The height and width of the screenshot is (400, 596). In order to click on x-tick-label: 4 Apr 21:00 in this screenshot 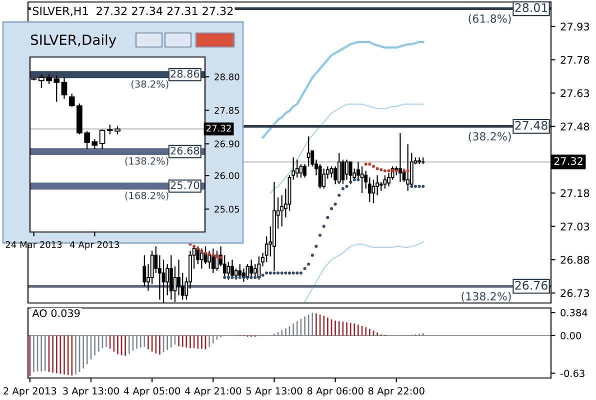, I will do `click(213, 391)`.